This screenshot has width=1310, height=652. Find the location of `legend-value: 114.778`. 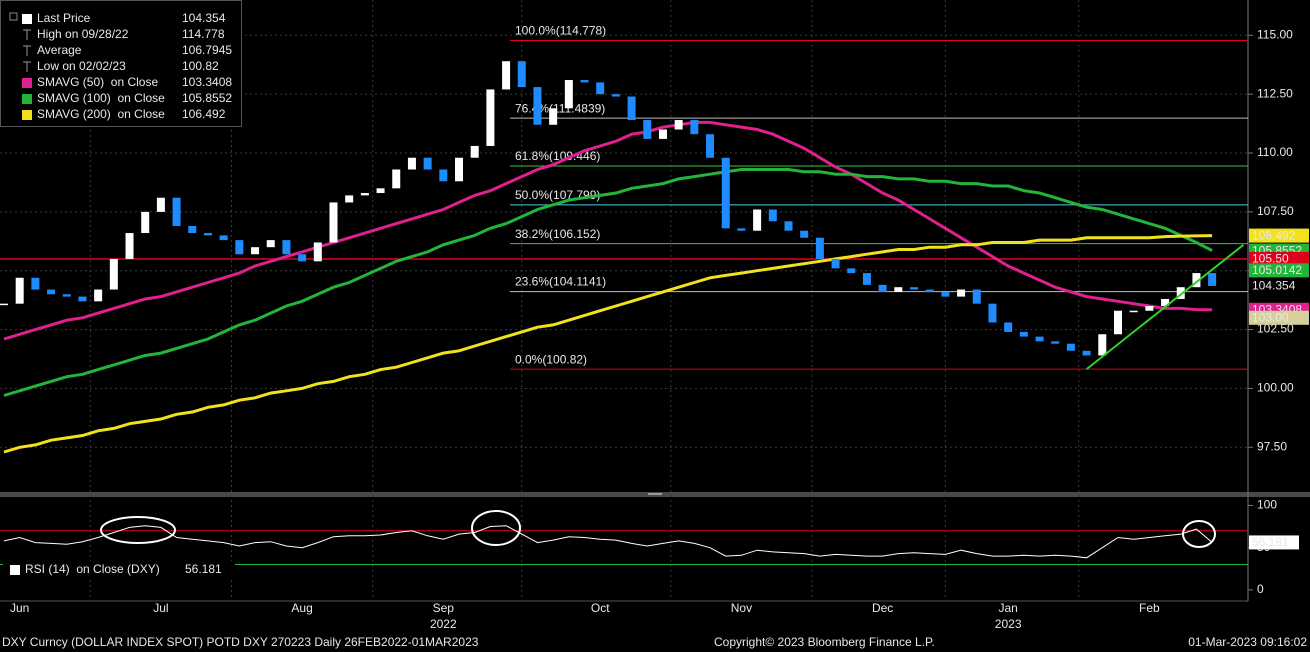

legend-value: 114.778 is located at coordinates (203, 34).